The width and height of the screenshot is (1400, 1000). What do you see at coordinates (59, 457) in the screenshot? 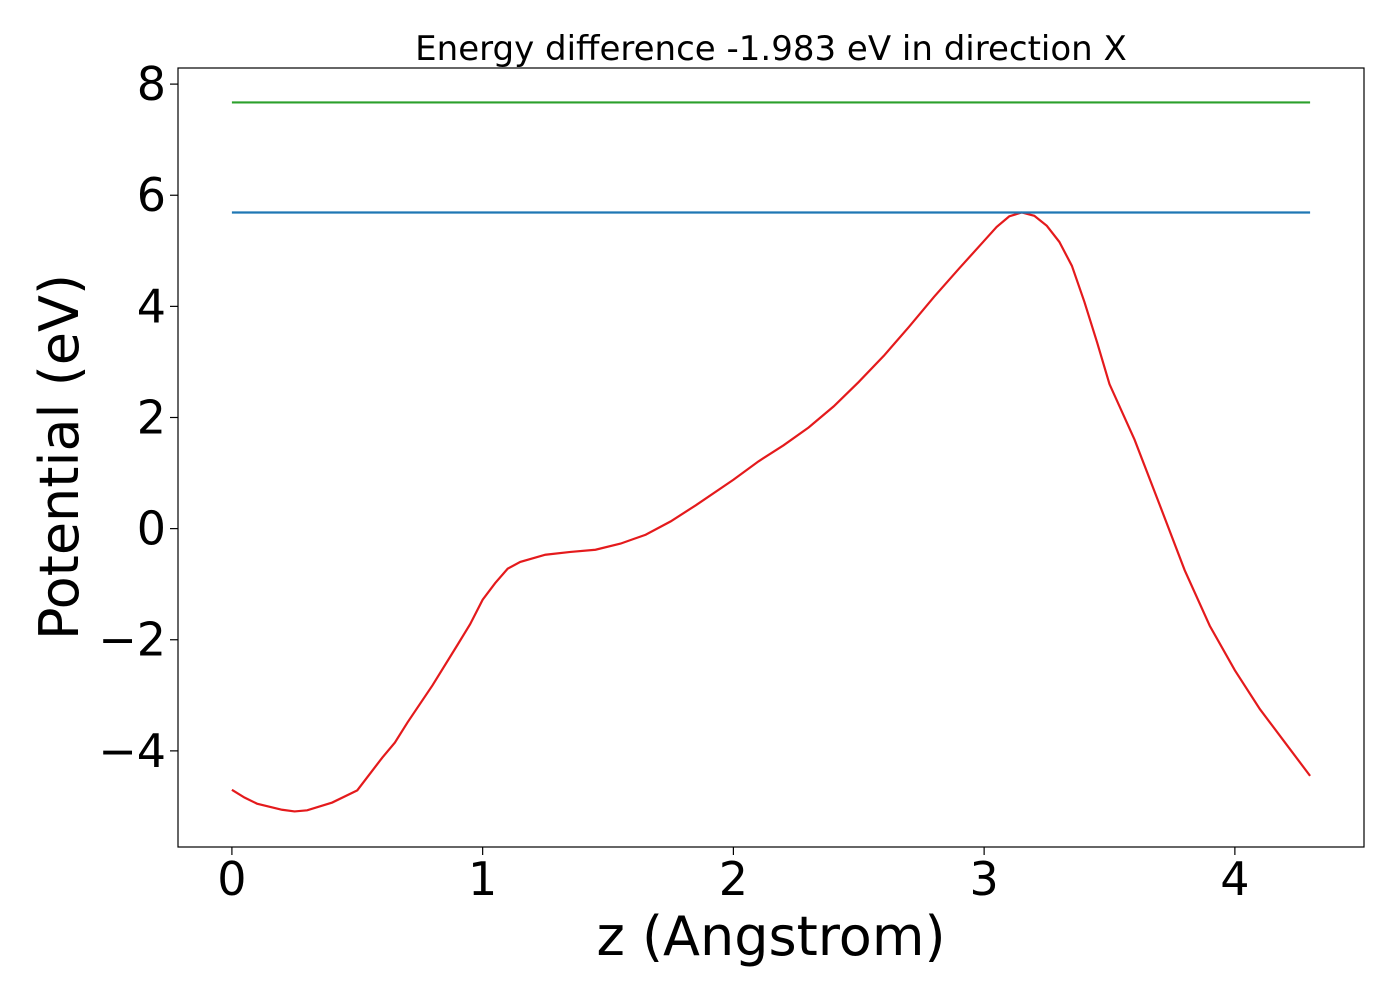
I see `y-axis-label: Potential (eV)` at bounding box center [59, 457].